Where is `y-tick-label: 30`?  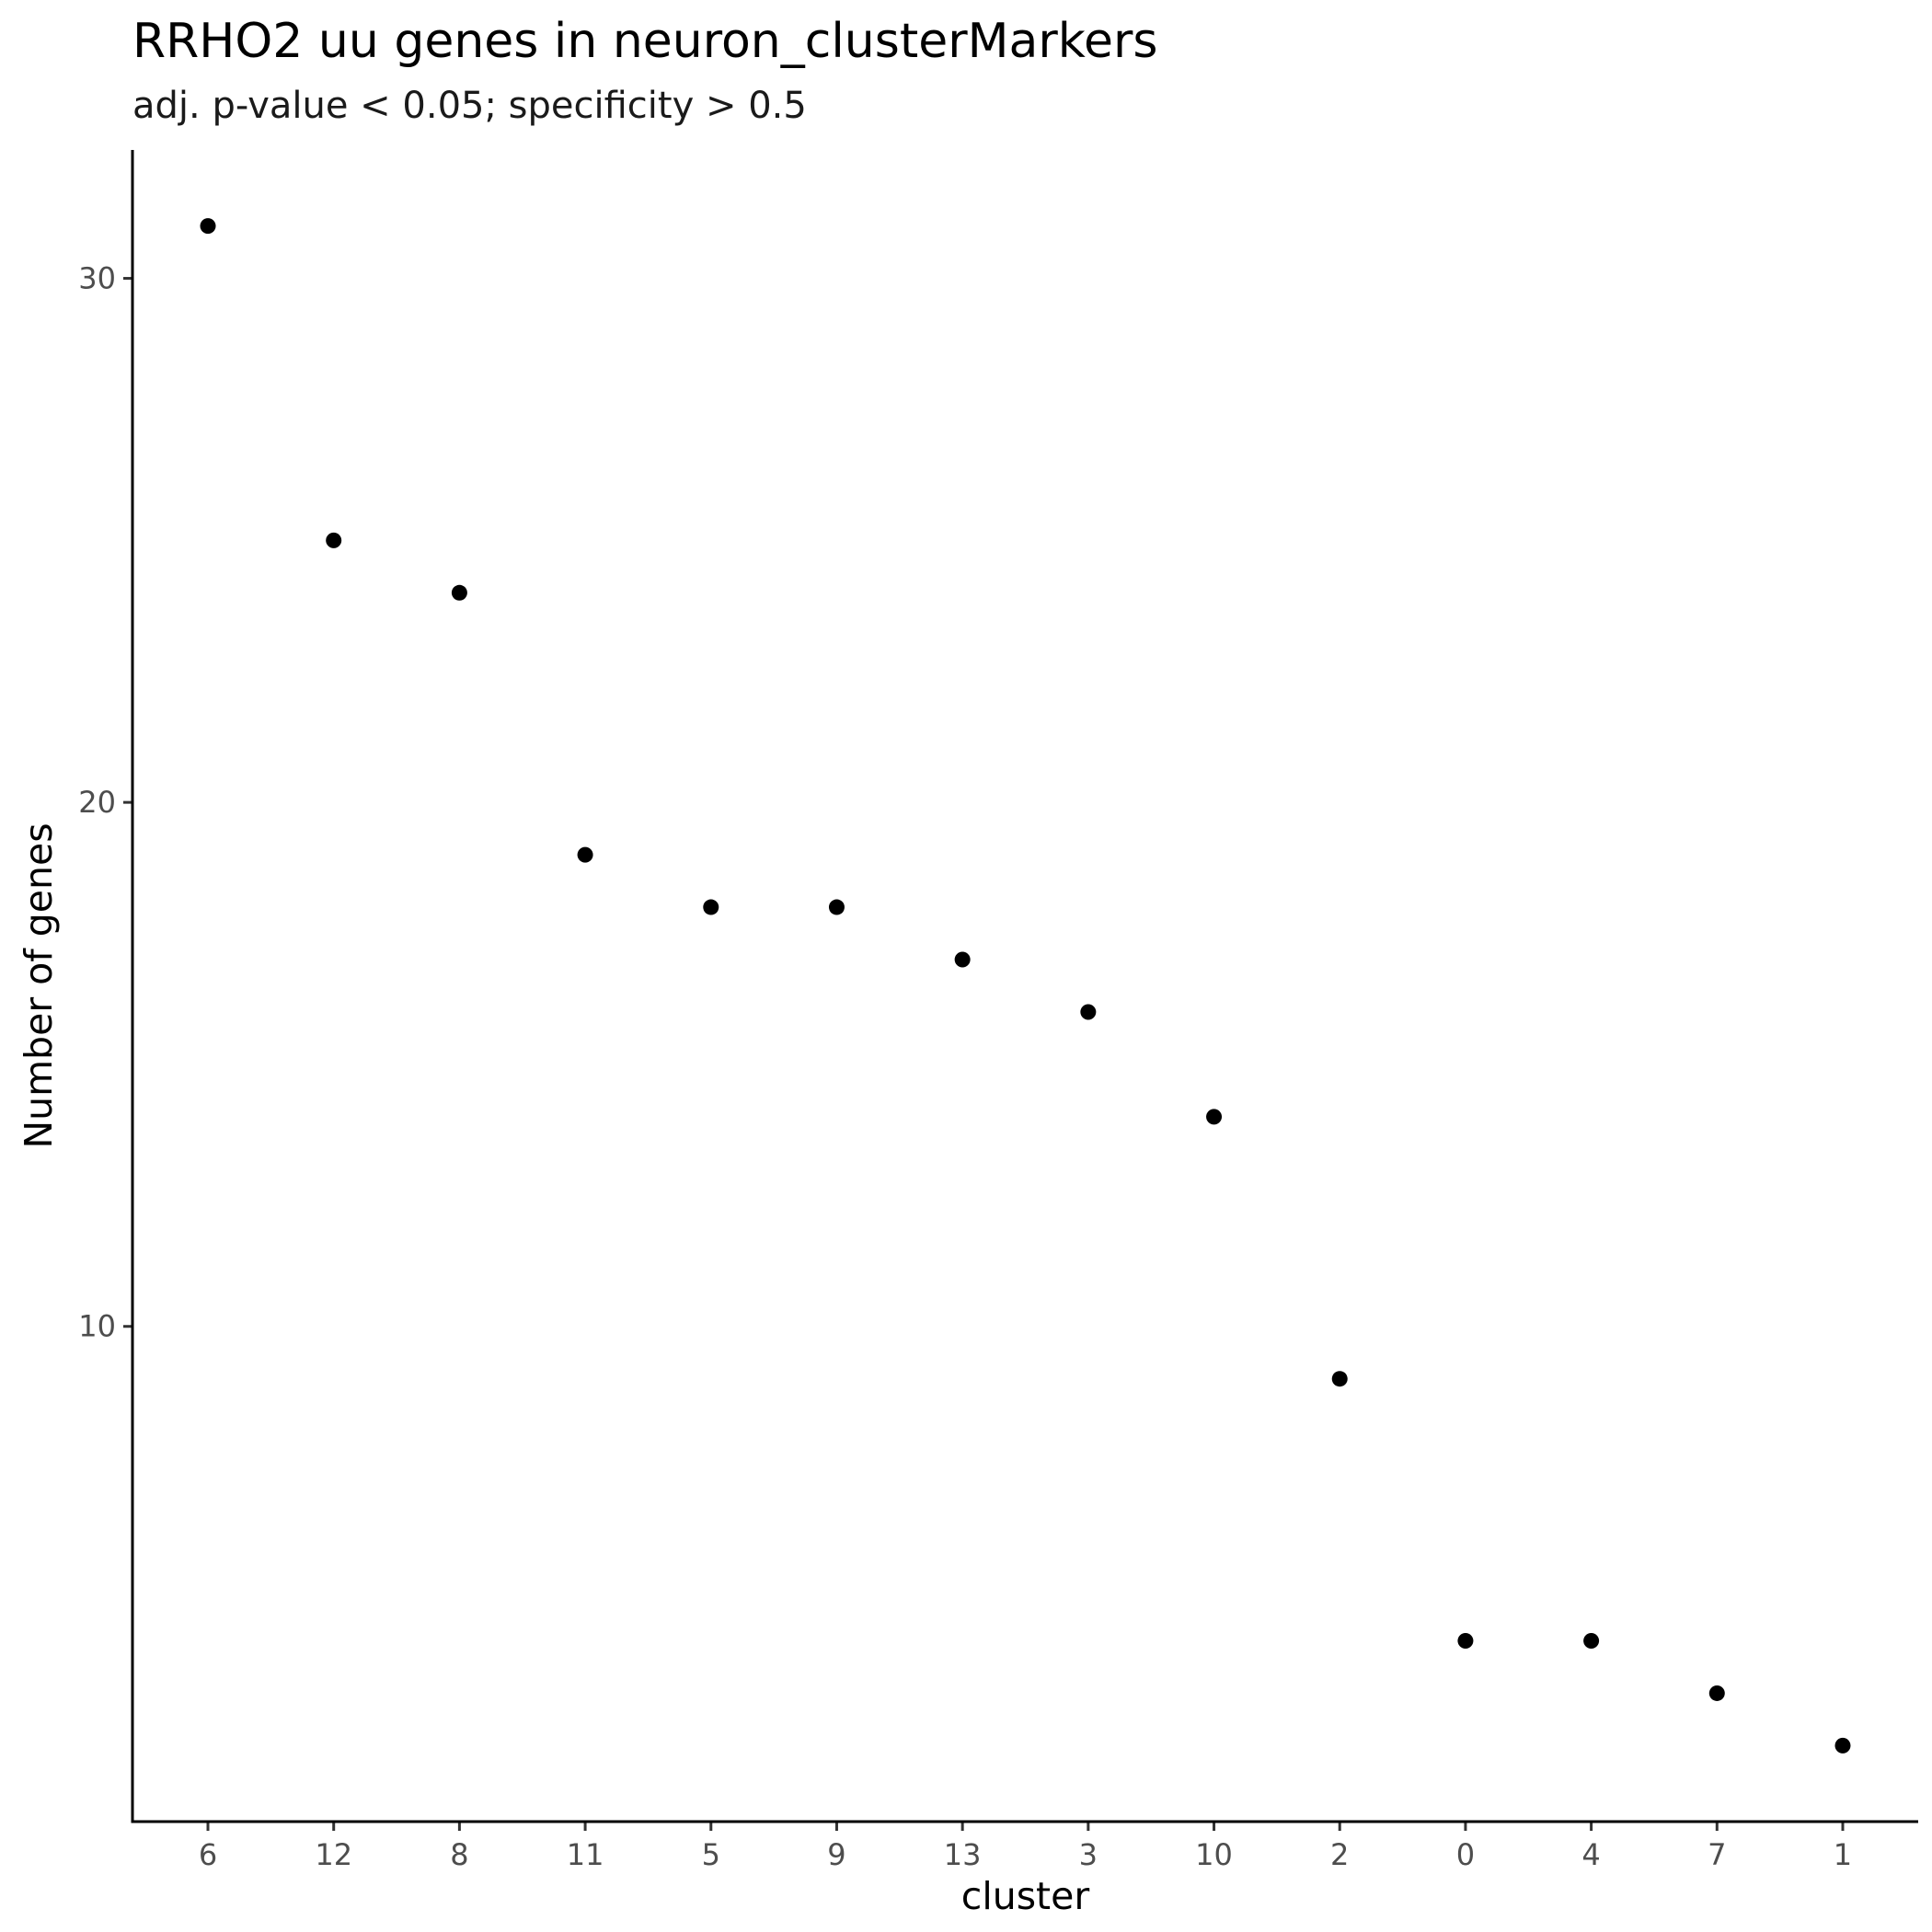 y-tick-label: 30 is located at coordinates (97, 278).